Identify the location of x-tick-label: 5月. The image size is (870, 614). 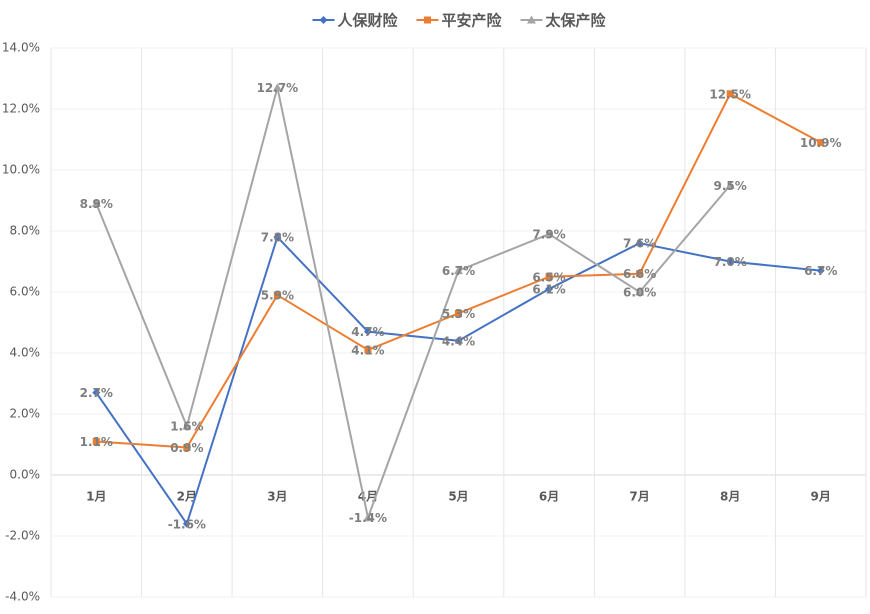
(458, 497).